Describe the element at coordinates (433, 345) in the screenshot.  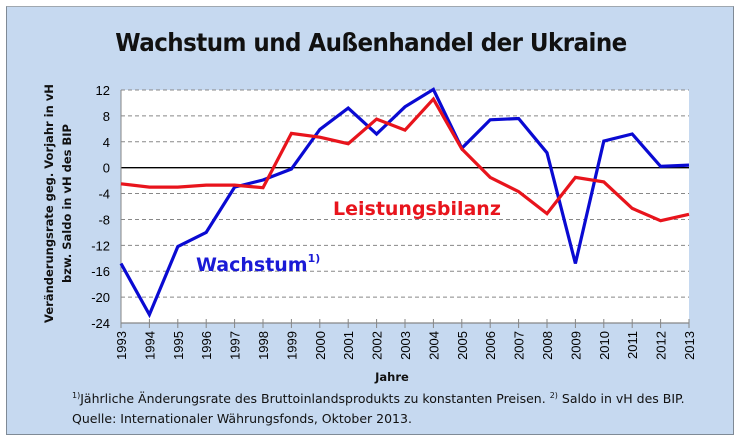
I see `x-tick-label: 2004` at that location.